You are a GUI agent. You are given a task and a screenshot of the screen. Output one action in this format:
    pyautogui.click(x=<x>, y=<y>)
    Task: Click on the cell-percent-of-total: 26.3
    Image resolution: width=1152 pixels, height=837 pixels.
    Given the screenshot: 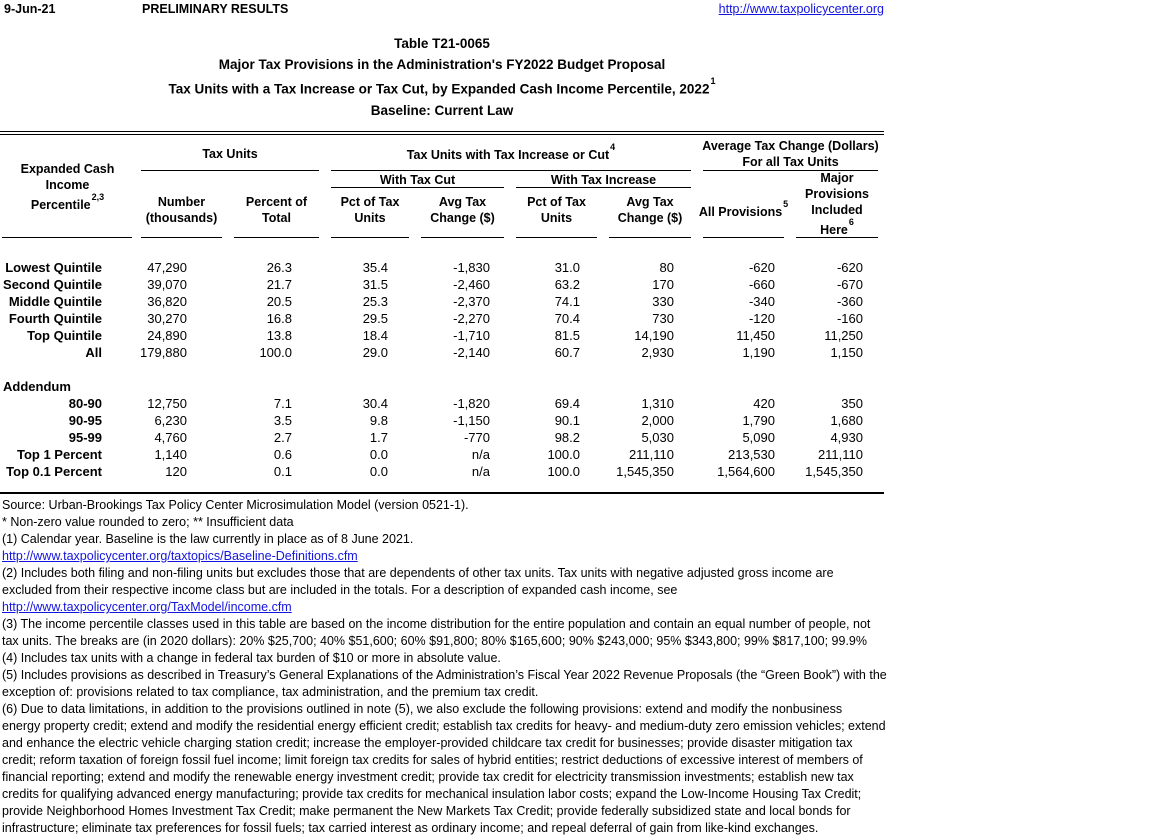 What is the action you would take?
    pyautogui.click(x=279, y=267)
    